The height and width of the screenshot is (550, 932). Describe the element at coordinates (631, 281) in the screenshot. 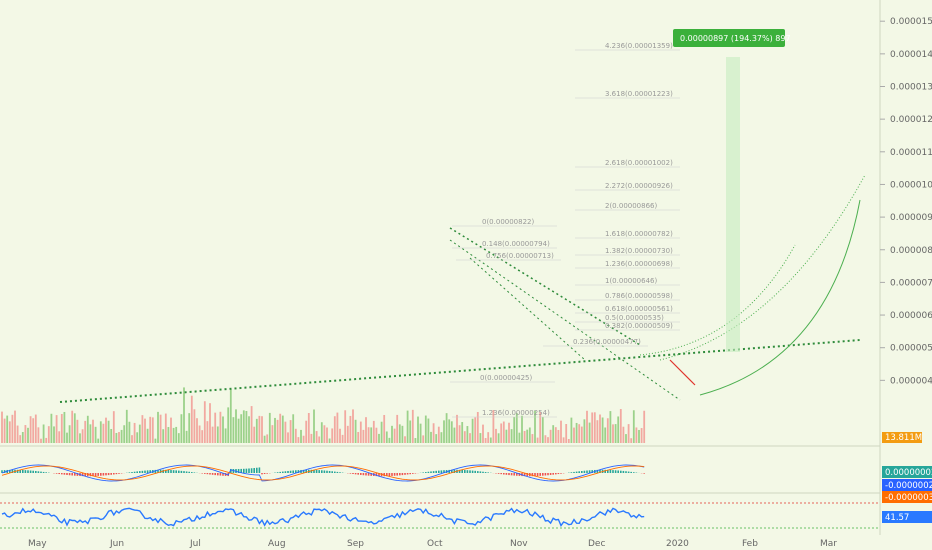

I see `fib-label: 1(0.00000646)` at that location.